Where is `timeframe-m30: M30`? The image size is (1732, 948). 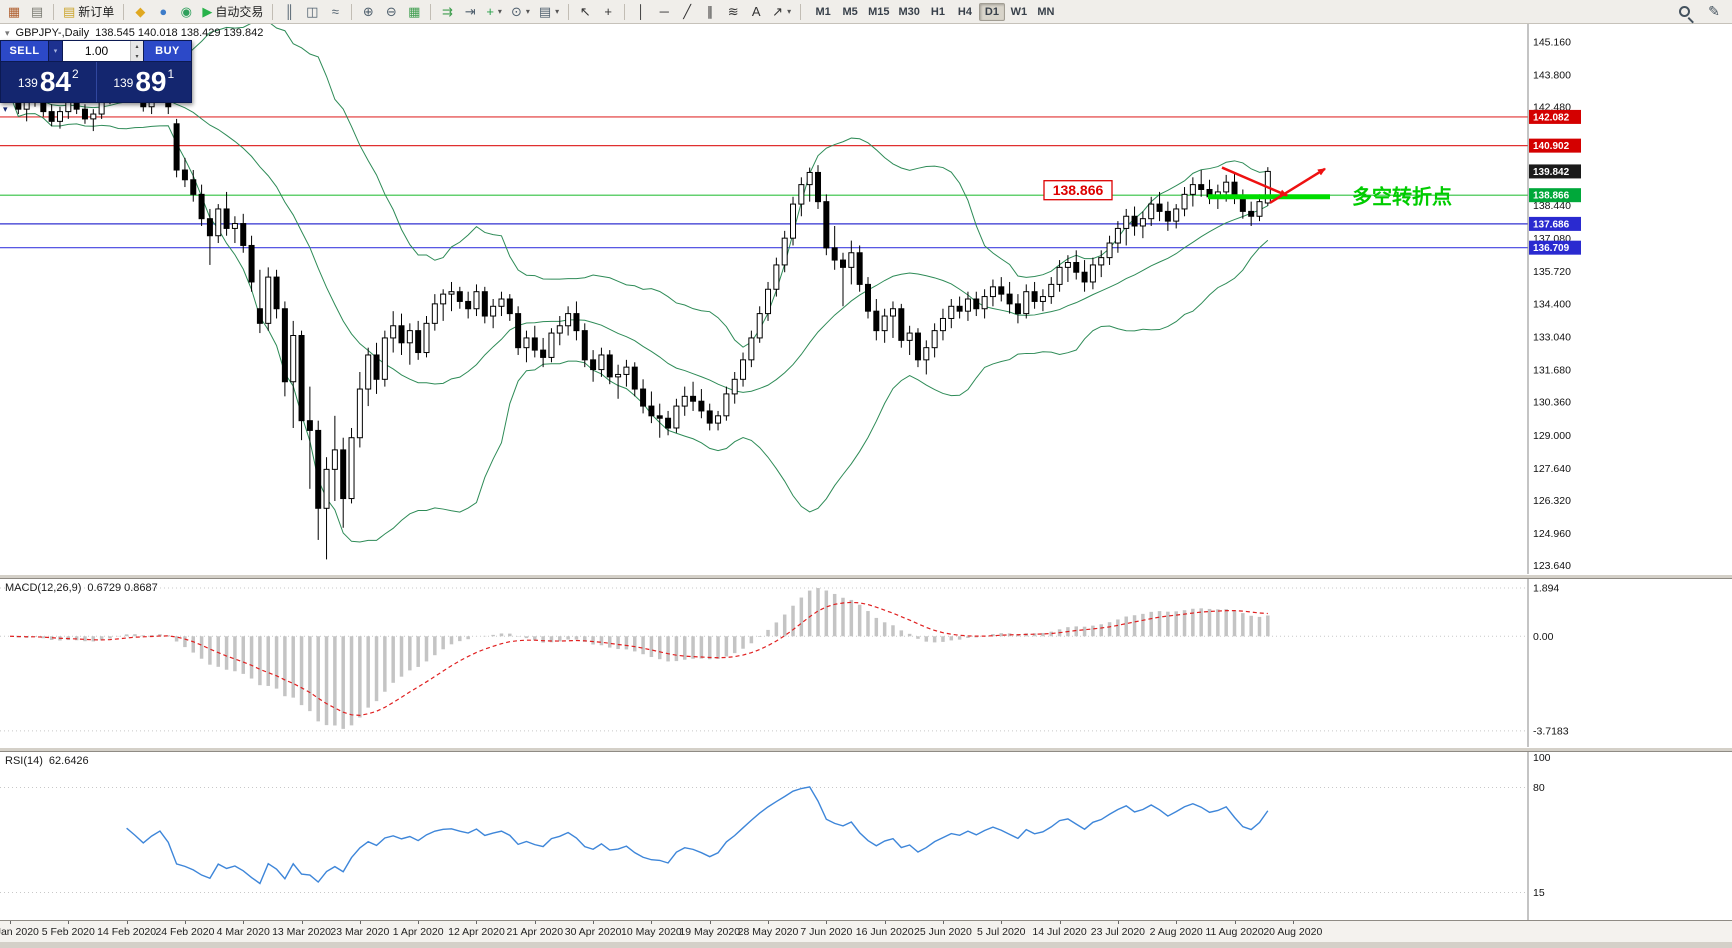
timeframe-m30: M30 is located at coordinates (909, 11).